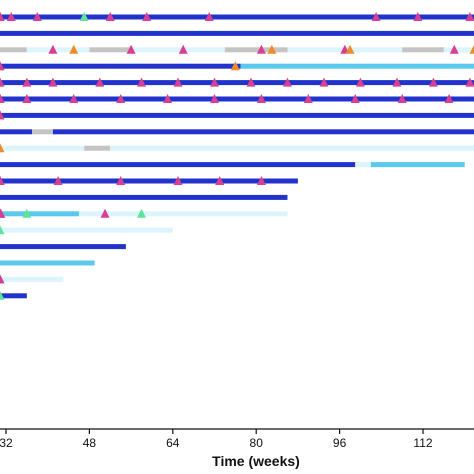 Image resolution: width=474 pixels, height=474 pixels. Describe the element at coordinates (216, 439) in the screenshot. I see `x-axis-ticks: 32 48 64 80 96 112` at that location.